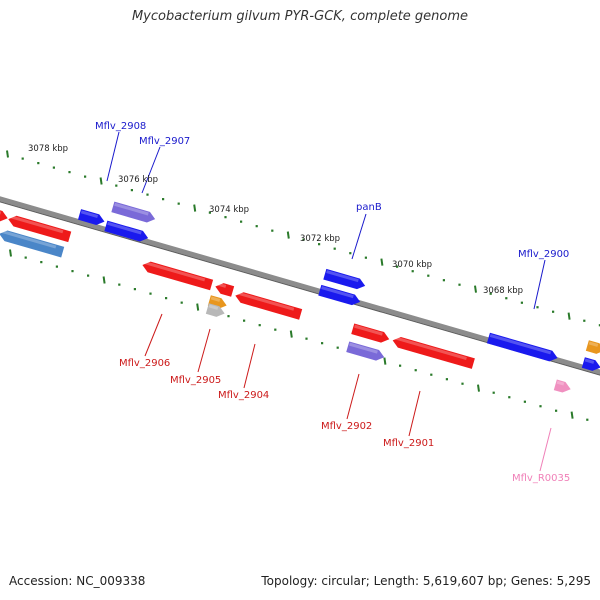 Image resolution: width=600 pixels, height=600 pixels. I want to click on gene-purple-2-body, so click(365, 351).